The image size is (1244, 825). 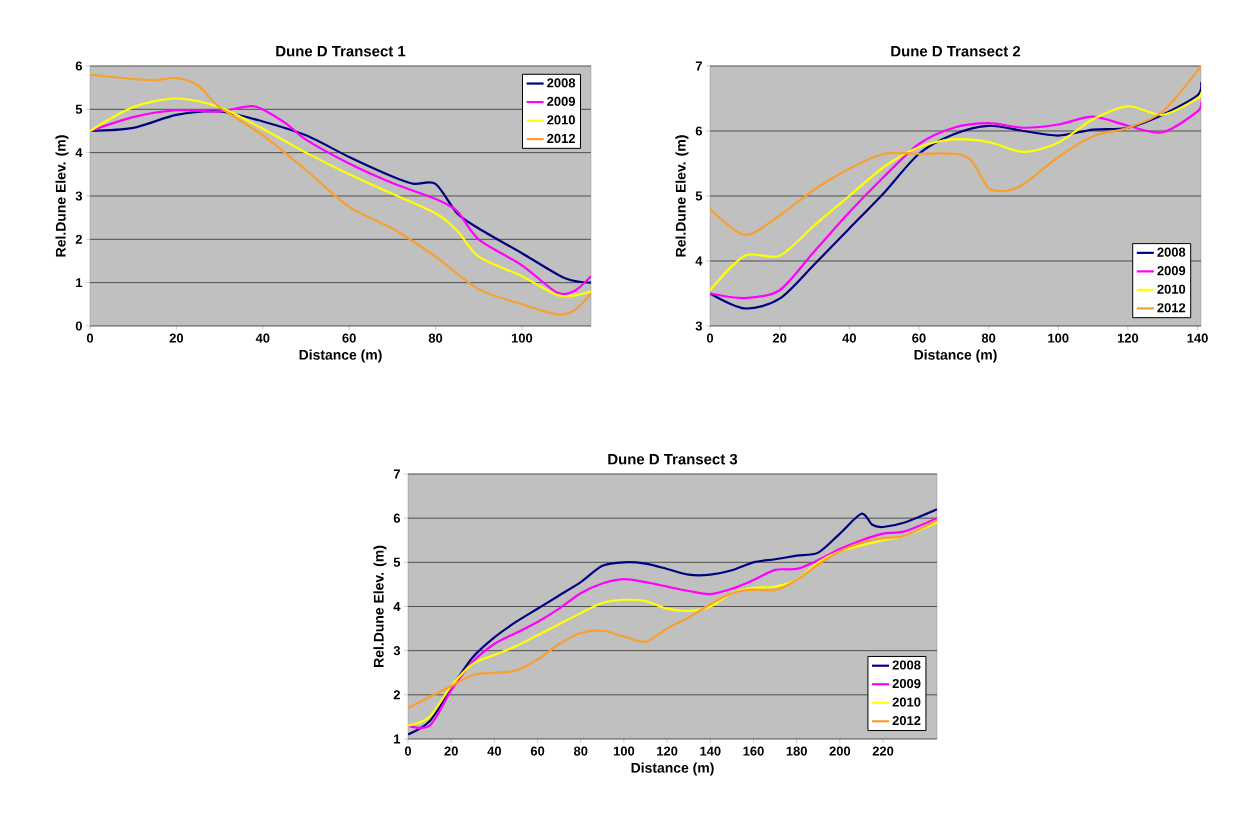 What do you see at coordinates (78, 326) in the screenshot?
I see `y-tick-label: 0` at bounding box center [78, 326].